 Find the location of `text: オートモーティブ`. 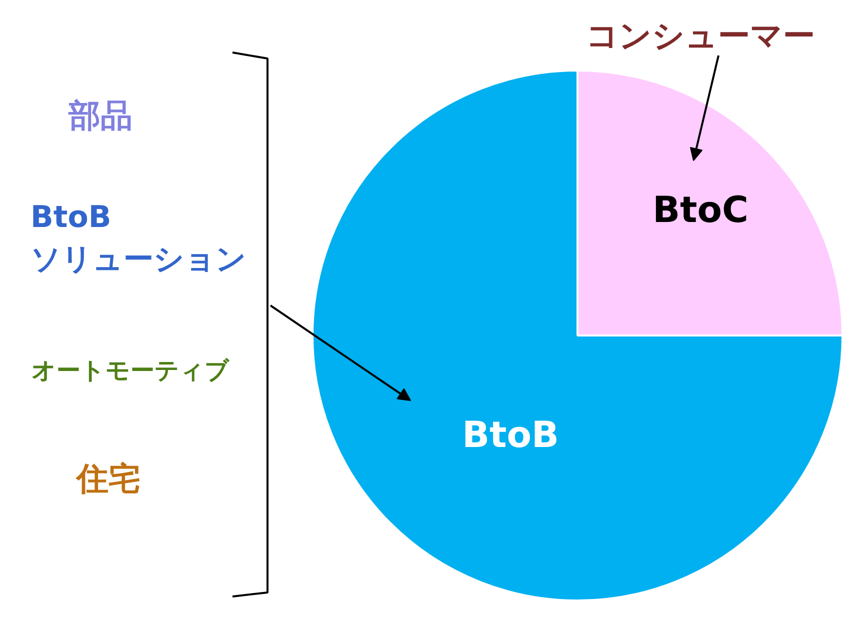

text: オートモーティブ is located at coordinates (131, 370).